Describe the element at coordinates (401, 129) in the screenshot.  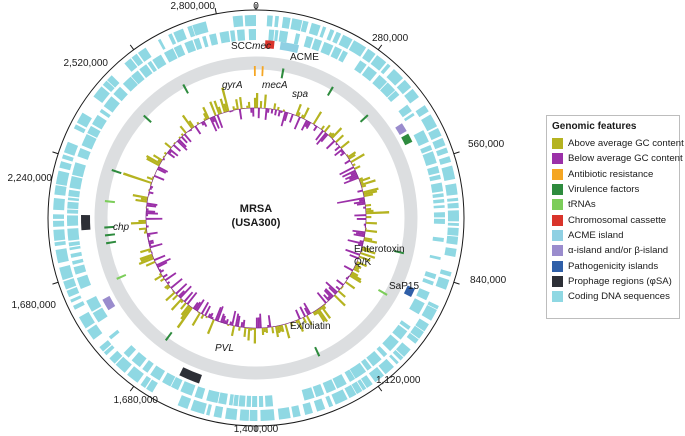
I see `alpha-beta-island-mark` at that location.